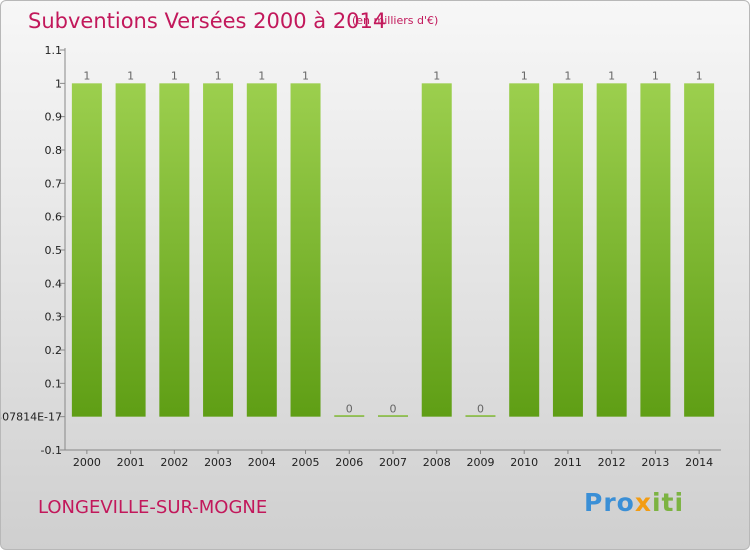 The width and height of the screenshot is (750, 550). I want to click on value-label-2000: 1, so click(86, 75).